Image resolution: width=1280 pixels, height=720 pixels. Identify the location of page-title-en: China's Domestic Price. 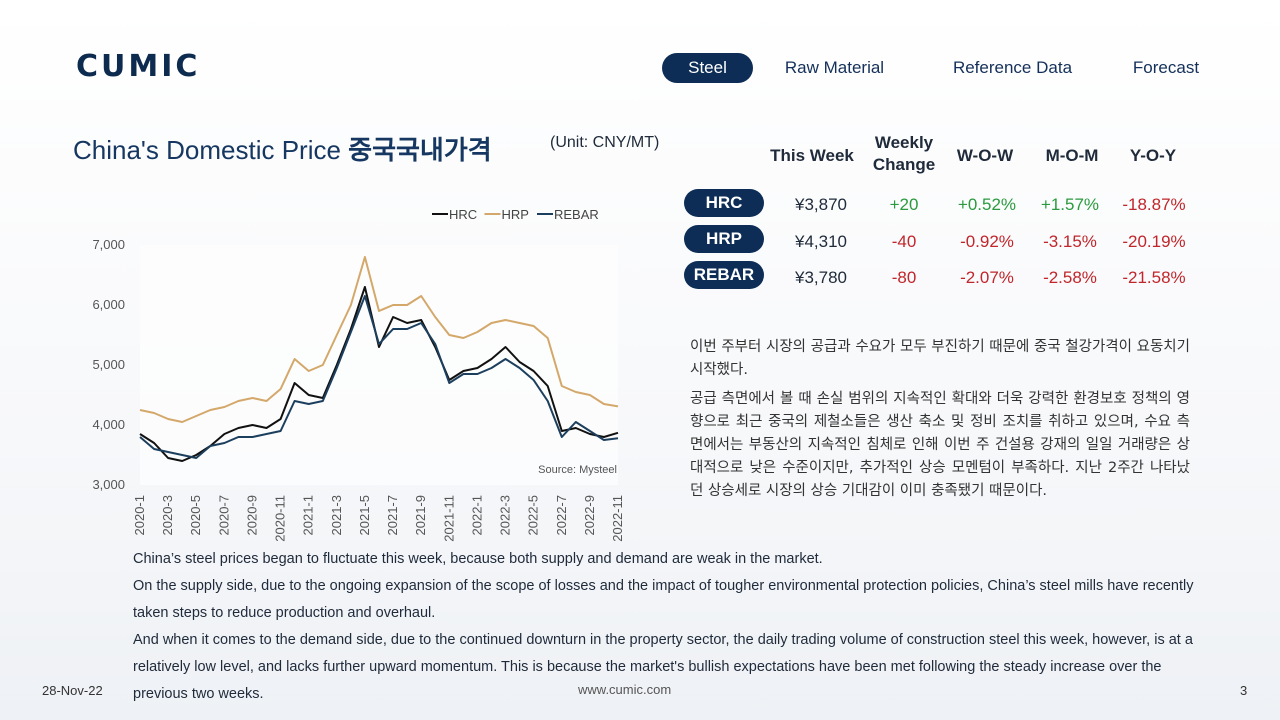
(211, 150).